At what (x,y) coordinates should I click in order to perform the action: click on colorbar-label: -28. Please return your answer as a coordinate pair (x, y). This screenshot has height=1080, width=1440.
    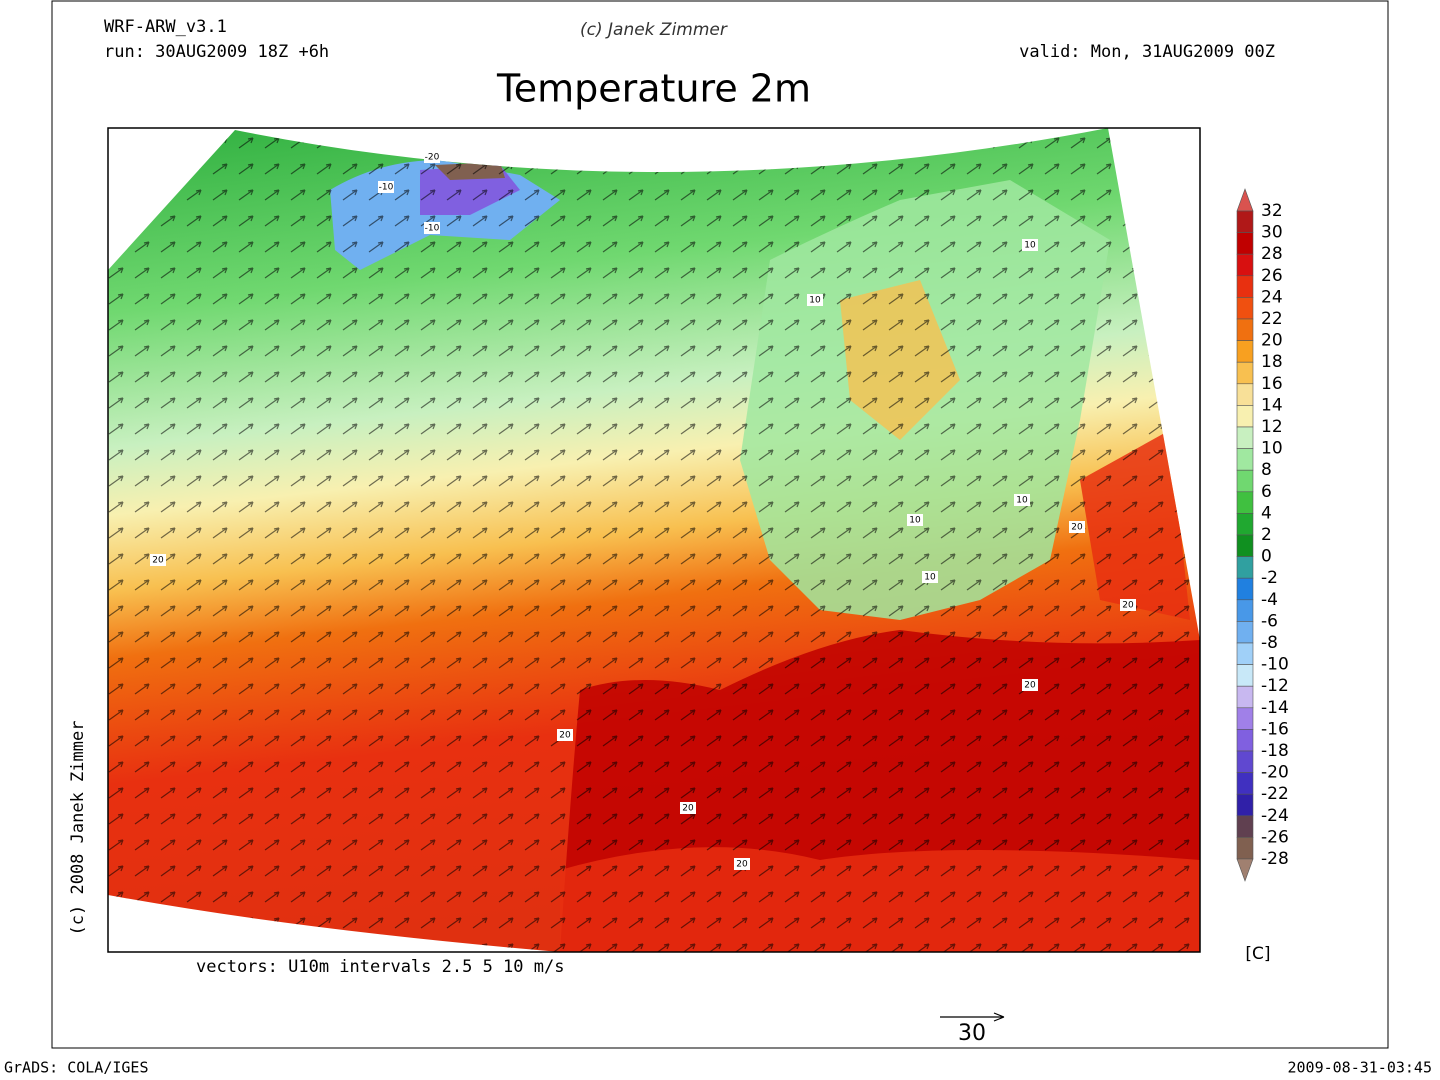
    Looking at the image, I should click on (1275, 859).